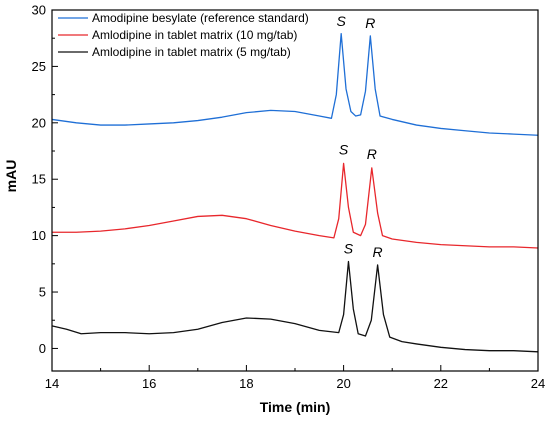 The width and height of the screenshot is (550, 422). I want to click on x-tick-label-14: 14, so click(52, 383).